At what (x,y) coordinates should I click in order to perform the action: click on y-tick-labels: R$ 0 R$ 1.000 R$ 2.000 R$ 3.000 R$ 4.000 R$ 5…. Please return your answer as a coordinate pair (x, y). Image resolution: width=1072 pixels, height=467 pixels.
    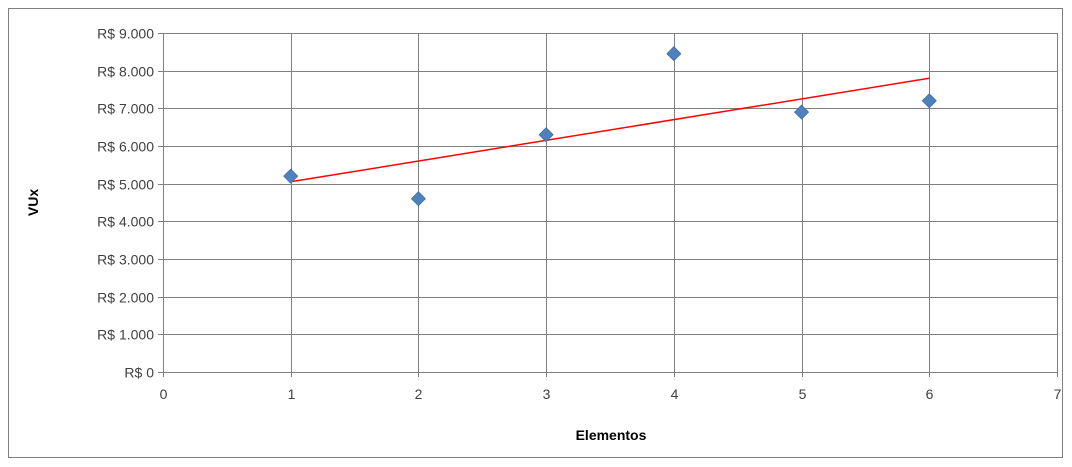
    Looking at the image, I should click on (125, 203).